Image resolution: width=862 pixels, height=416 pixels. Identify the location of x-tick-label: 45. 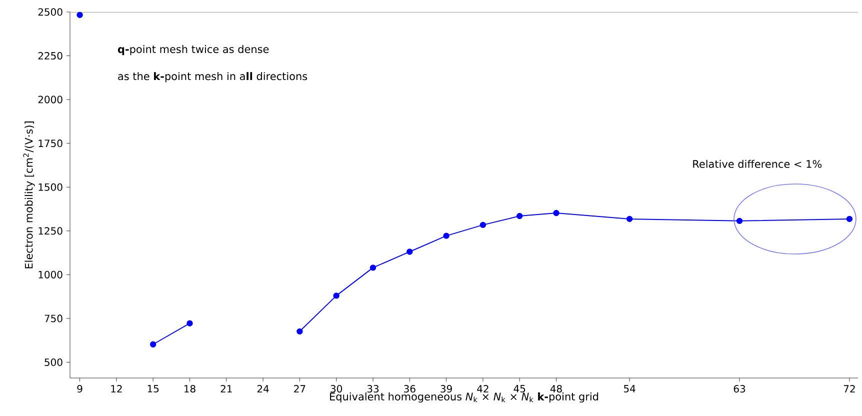
(520, 388).